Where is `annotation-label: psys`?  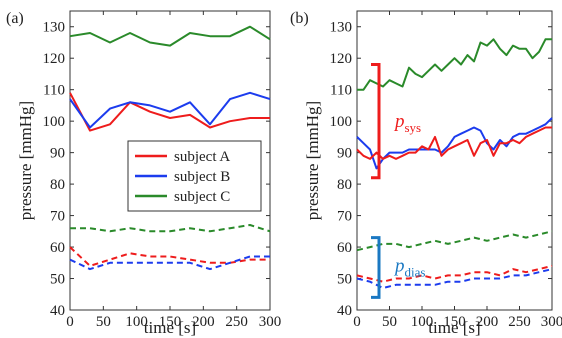
annotation-label: psys is located at coordinates (407, 123).